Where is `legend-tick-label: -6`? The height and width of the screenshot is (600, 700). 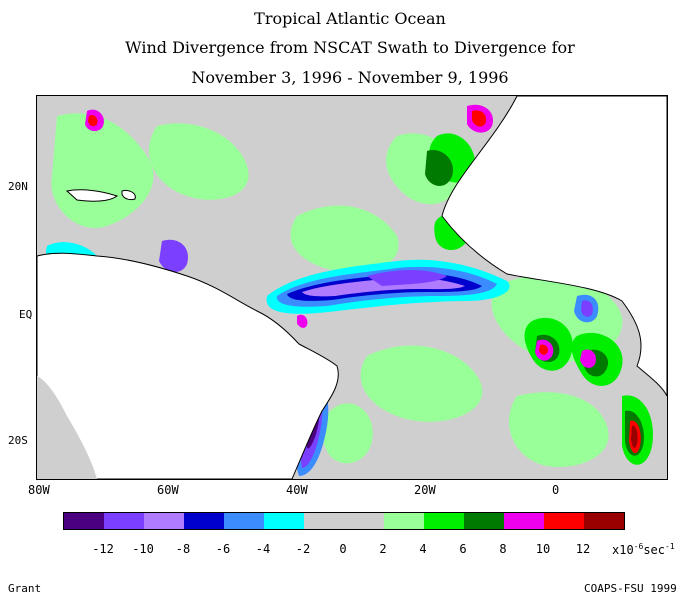 legend-tick-label: -6 is located at coordinates (223, 549).